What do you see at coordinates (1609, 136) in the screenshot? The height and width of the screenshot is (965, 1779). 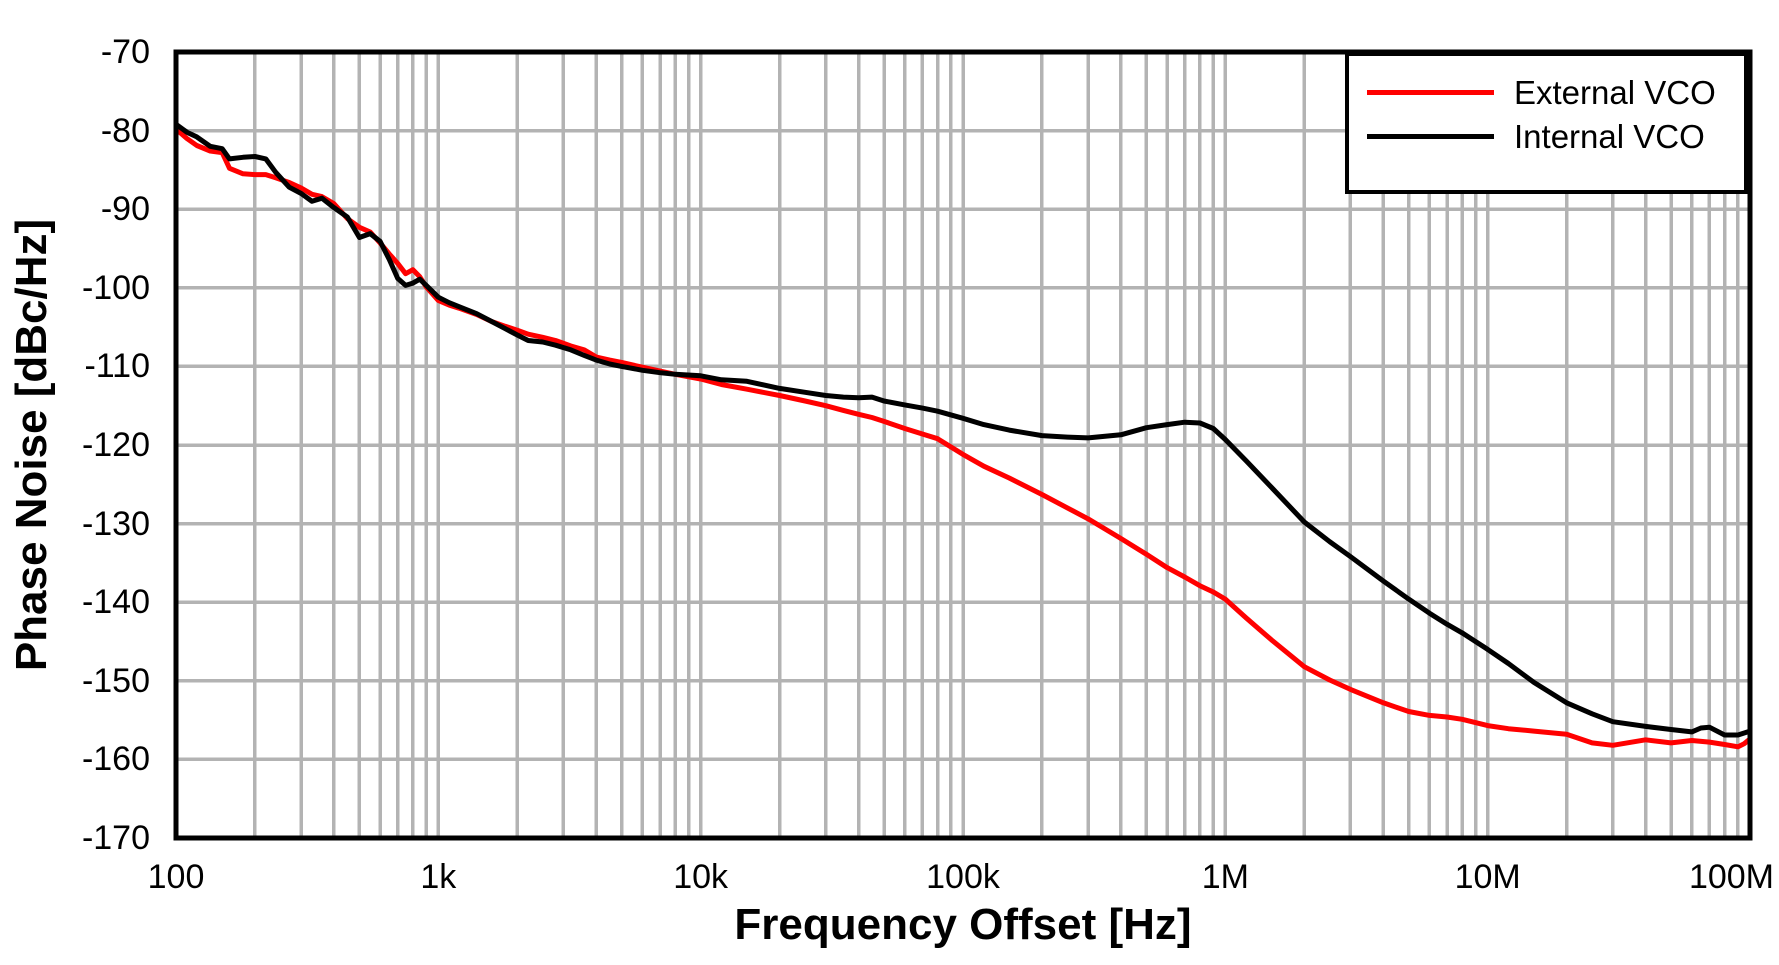 I see `legend-label-internal: Internal VCO` at bounding box center [1609, 136].